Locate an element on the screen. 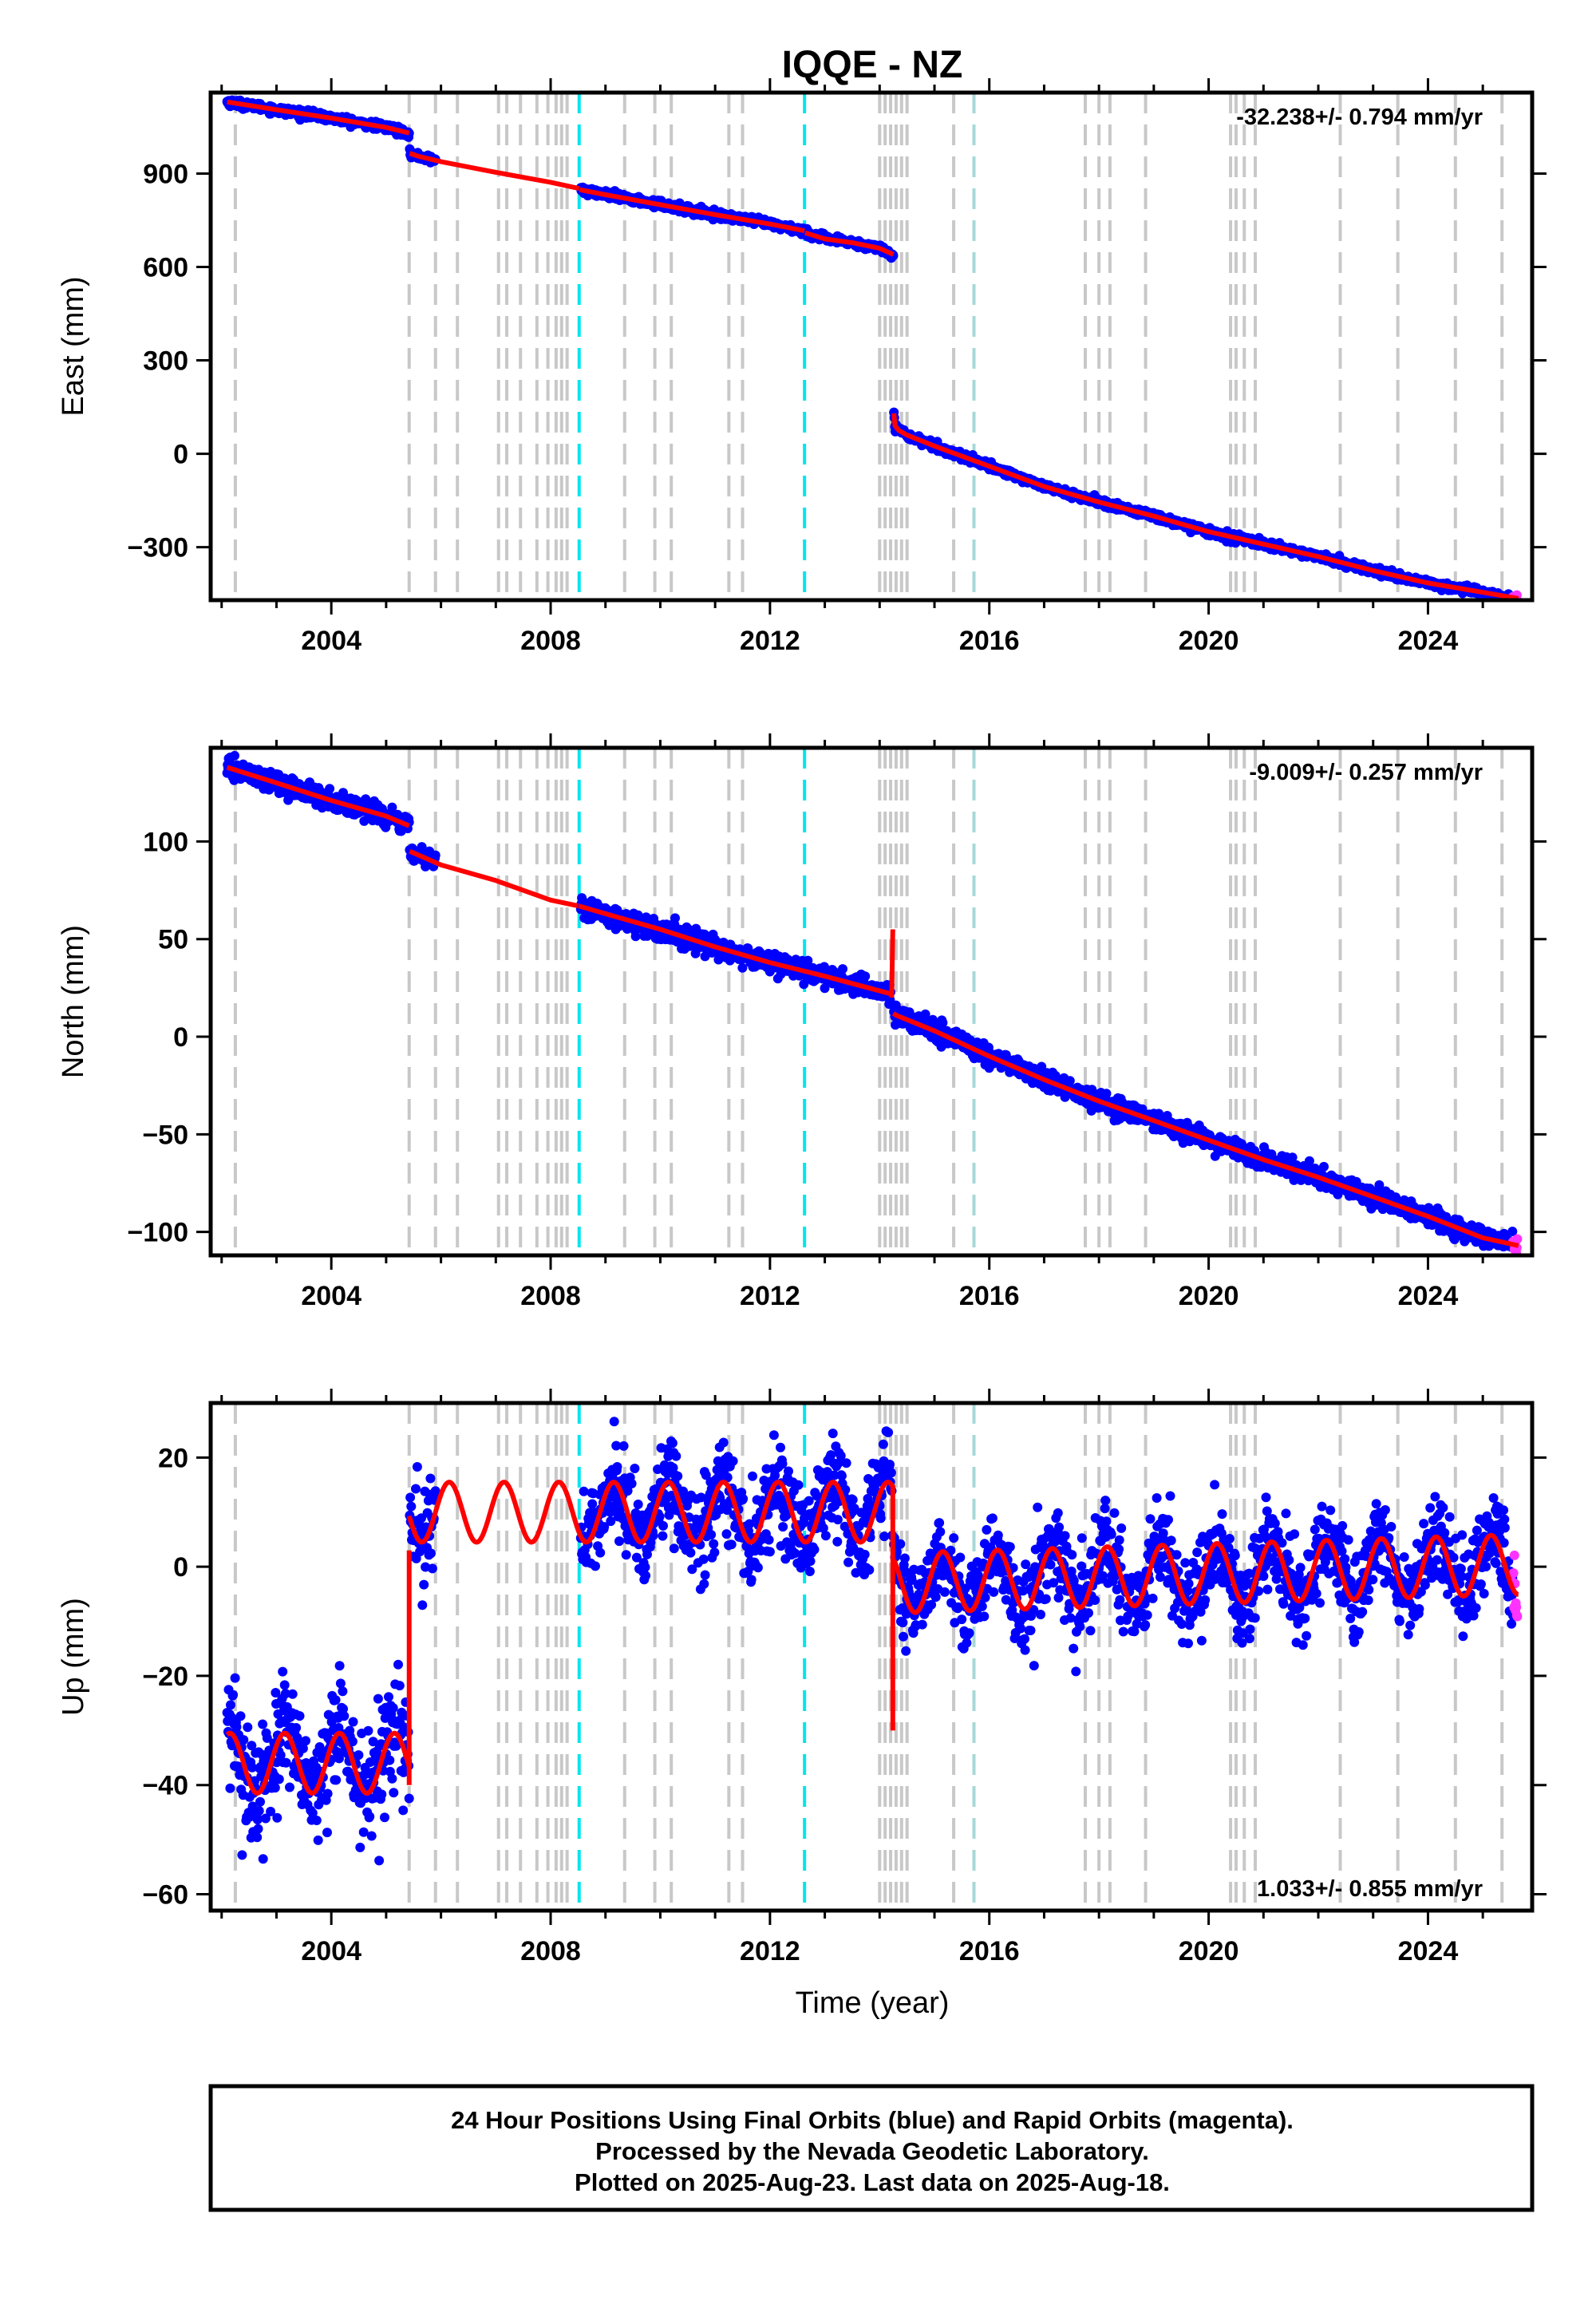 The height and width of the screenshot is (2316, 1596). north-x-tick-label: 2012 is located at coordinates (770, 1296).